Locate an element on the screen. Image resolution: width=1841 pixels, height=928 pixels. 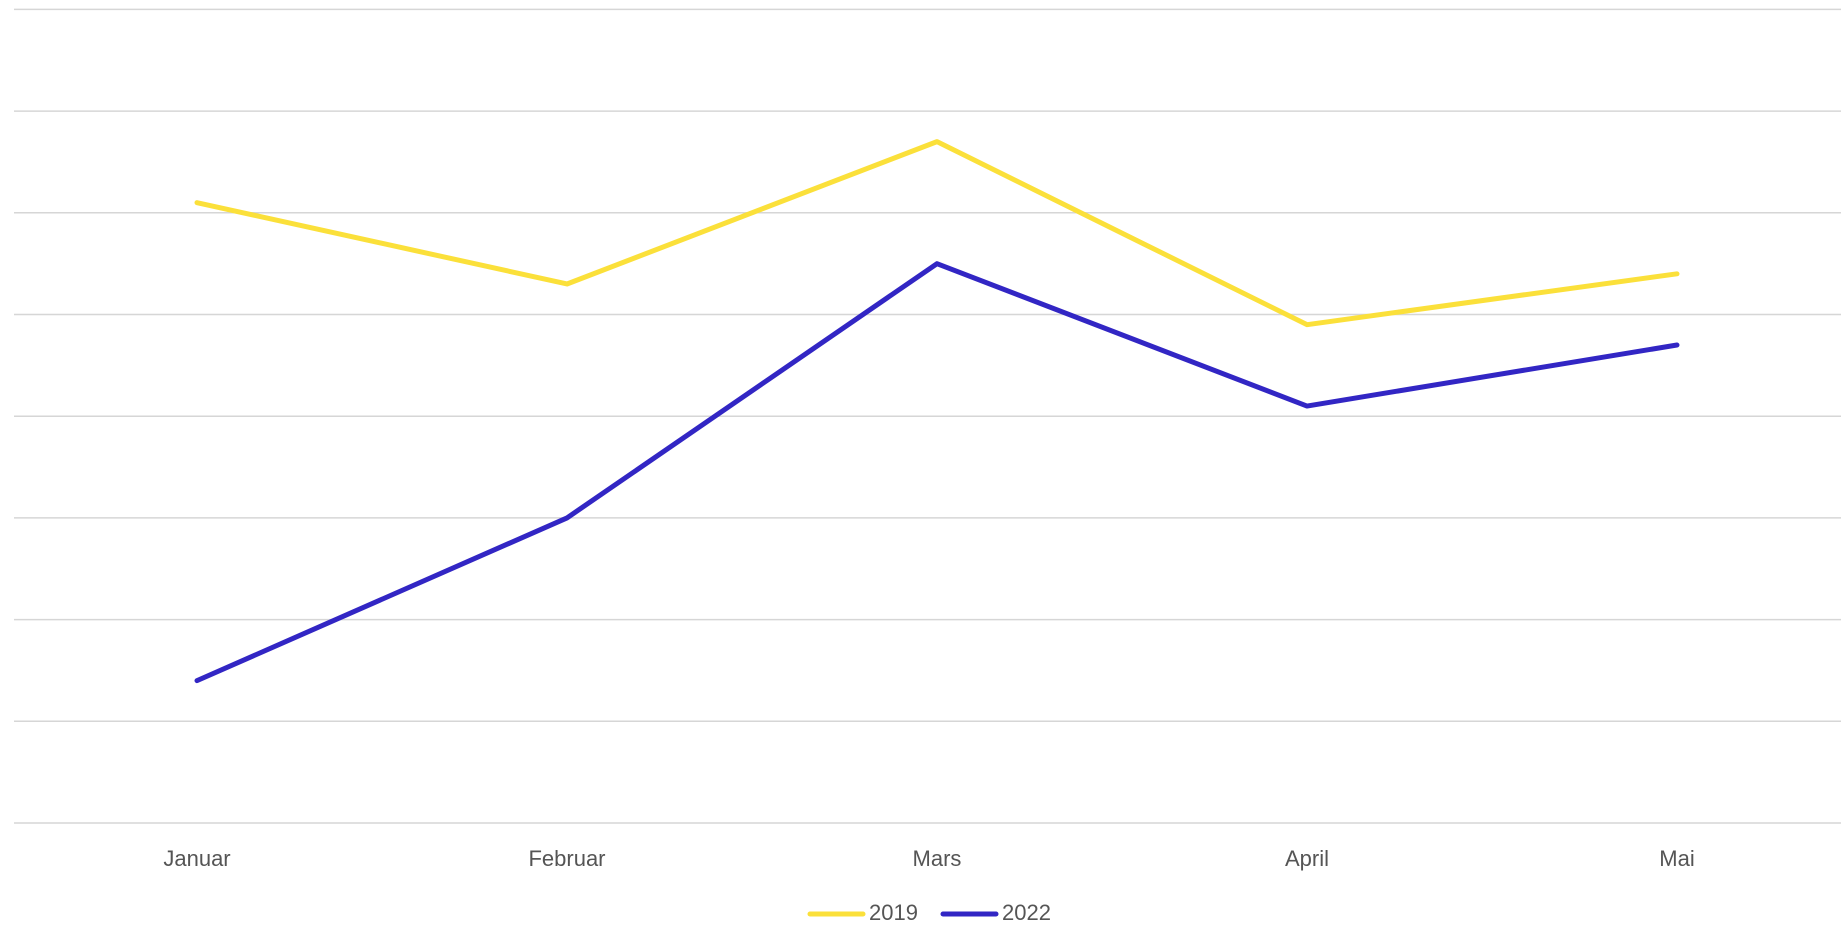
x-tick-label: Januar is located at coordinates (196, 858).